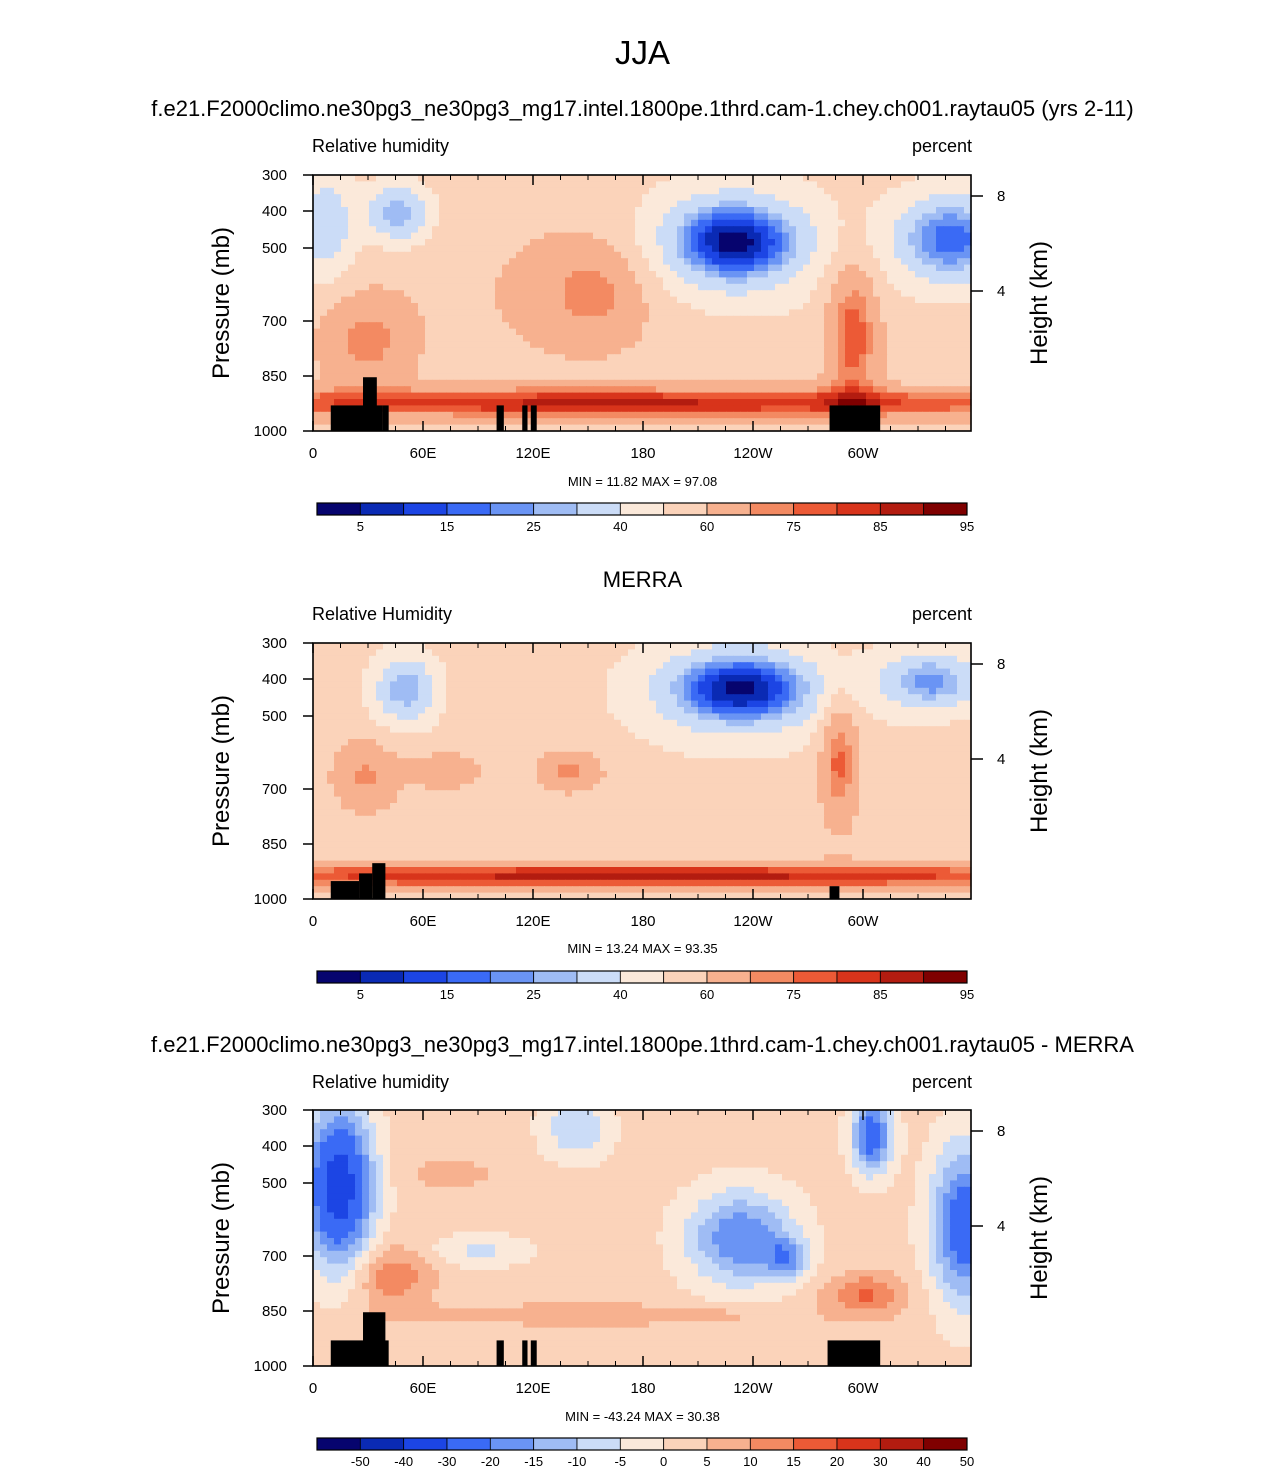 The height and width of the screenshot is (1472, 1285). What do you see at coordinates (728, 509) in the screenshot?
I see `colorbar-swatch` at bounding box center [728, 509].